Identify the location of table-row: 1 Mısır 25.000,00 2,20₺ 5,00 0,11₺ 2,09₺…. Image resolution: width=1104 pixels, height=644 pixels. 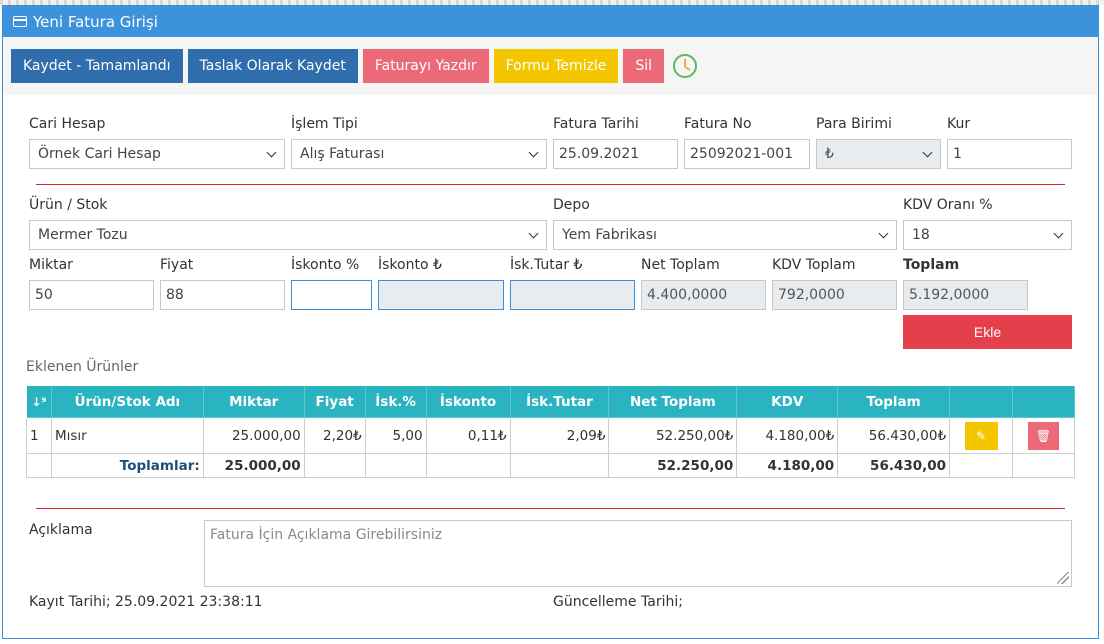
(551, 435).